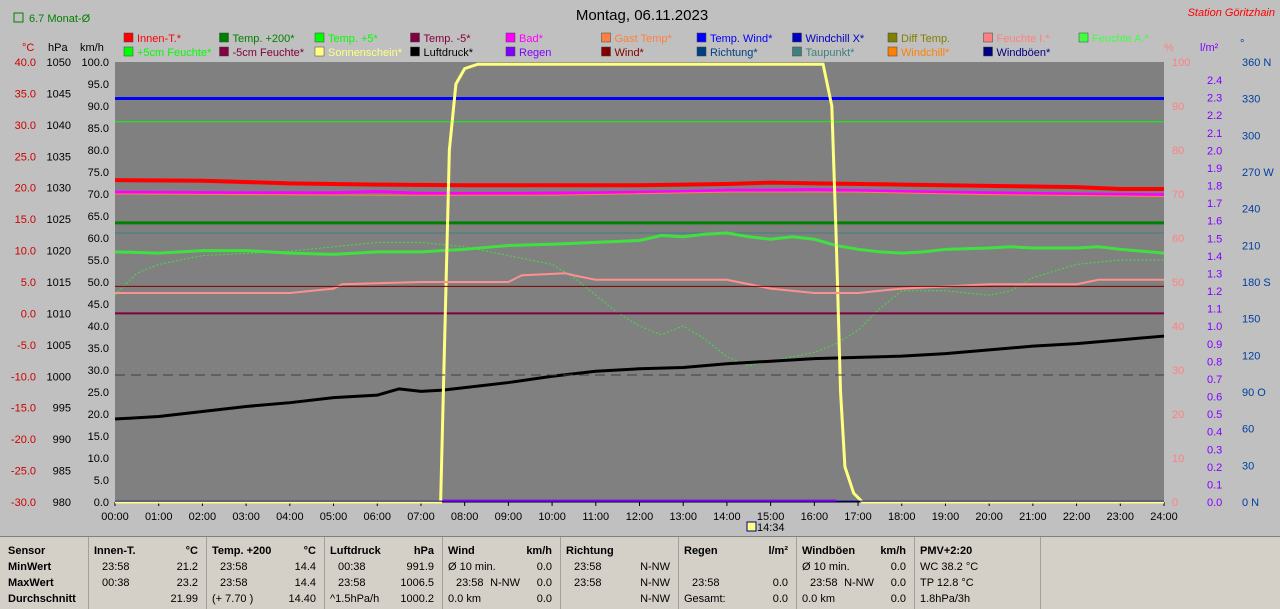 The image size is (1280, 609). What do you see at coordinates (949, 567) in the screenshot?
I see `stat-value-left: WC 38.2 °C` at bounding box center [949, 567].